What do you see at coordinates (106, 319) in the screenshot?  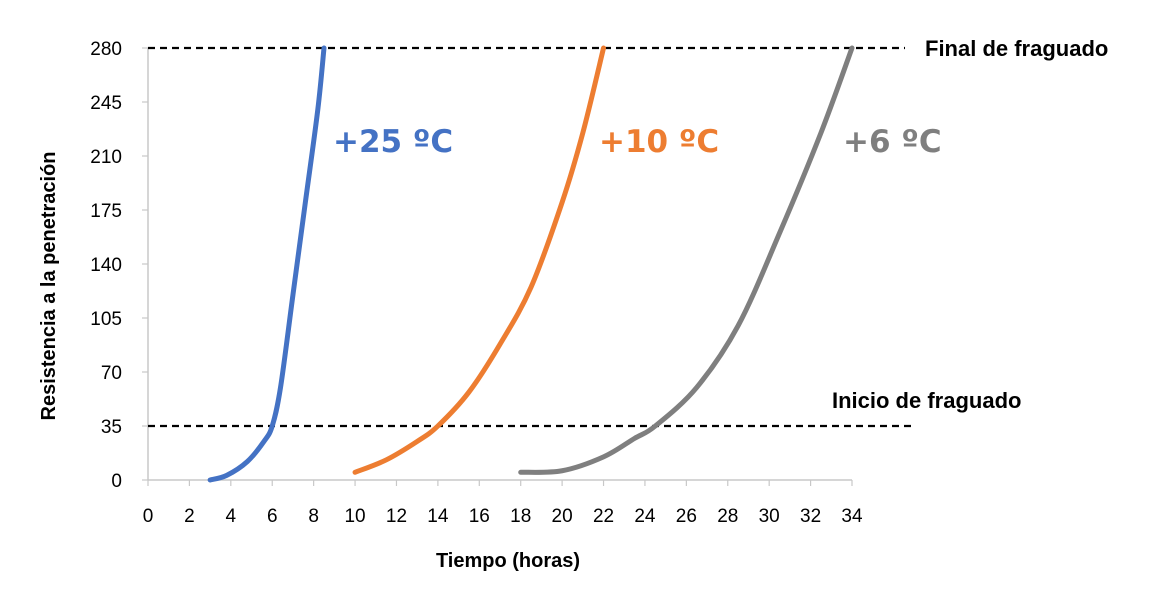 I see `y-tick-label: 105` at bounding box center [106, 319].